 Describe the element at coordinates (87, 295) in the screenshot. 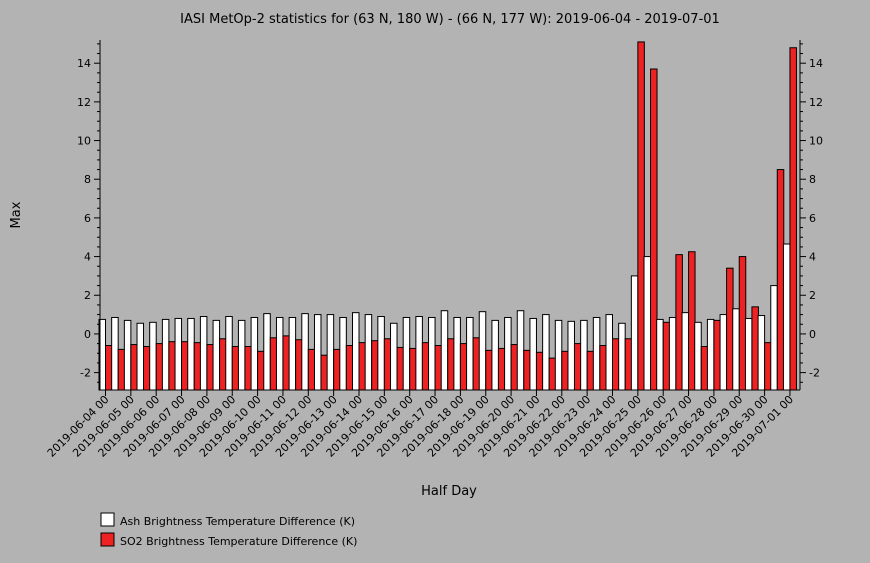

I see `y-tick-label: 2` at that location.